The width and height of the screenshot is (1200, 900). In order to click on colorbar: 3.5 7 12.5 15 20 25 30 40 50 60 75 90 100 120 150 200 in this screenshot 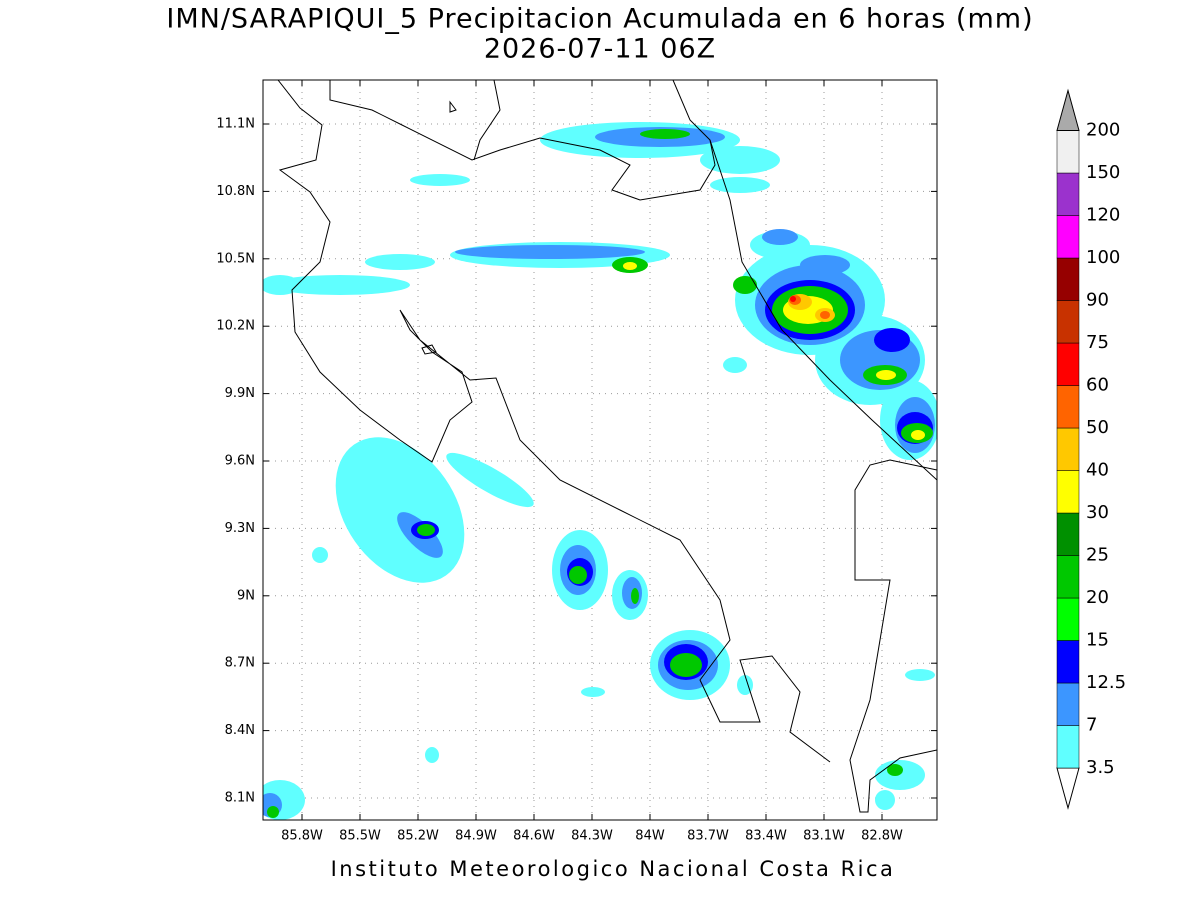, I will do `click(1091, 449)`.